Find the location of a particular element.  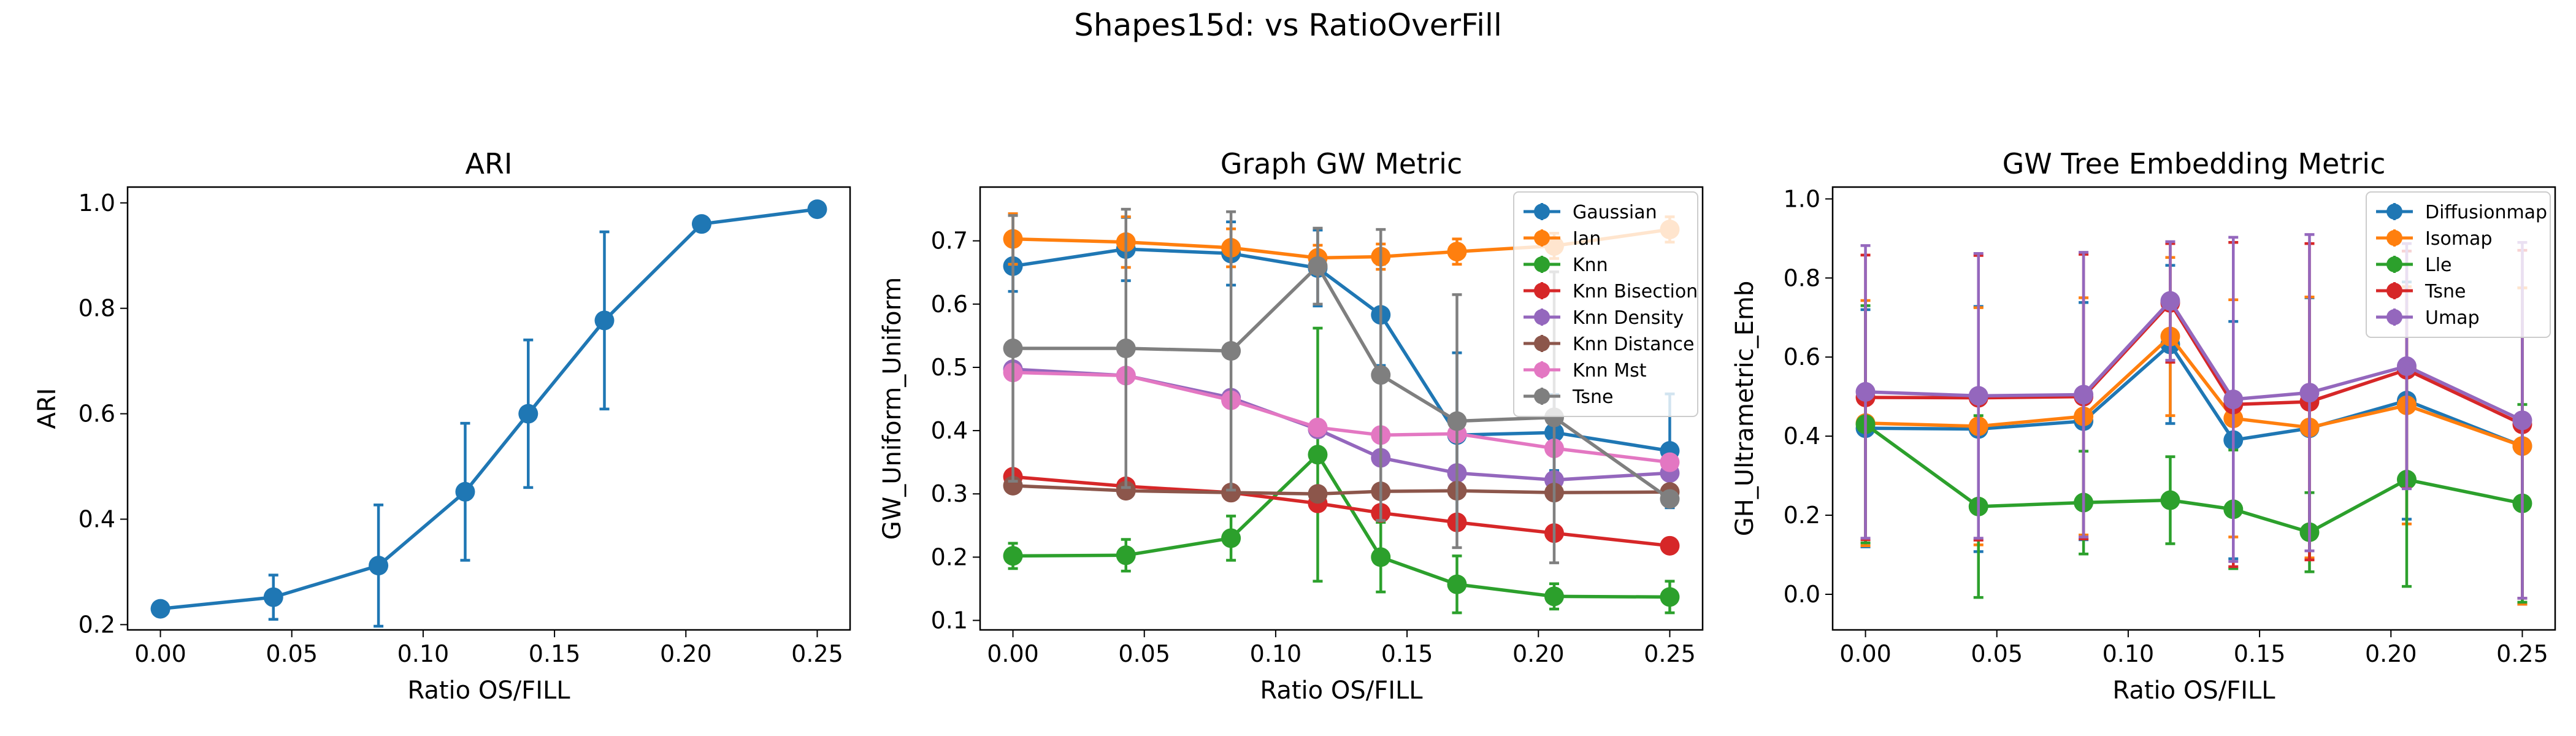

legend-entry: Knn Density is located at coordinates (1604, 318).